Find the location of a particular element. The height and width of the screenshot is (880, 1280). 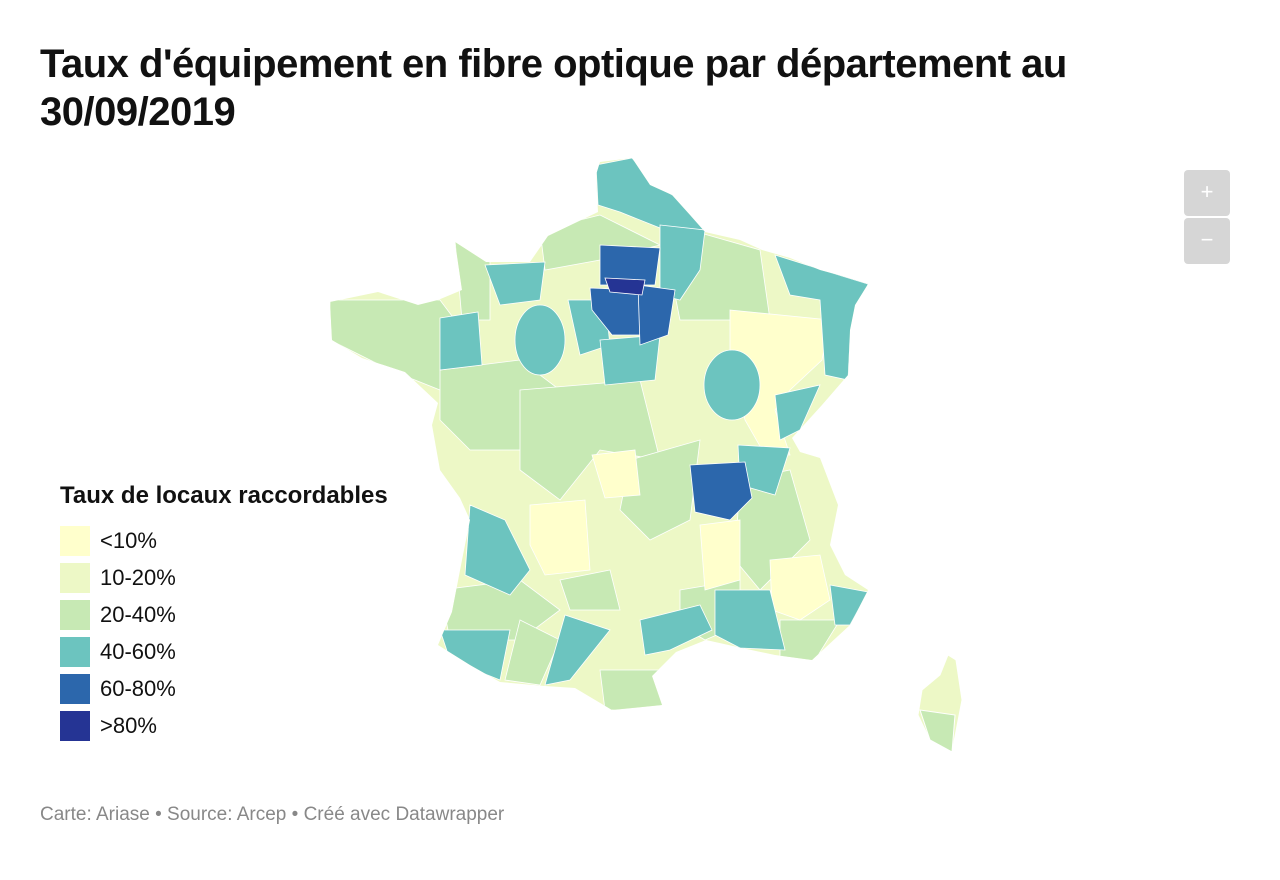

legend-label: >80% is located at coordinates (128, 725).